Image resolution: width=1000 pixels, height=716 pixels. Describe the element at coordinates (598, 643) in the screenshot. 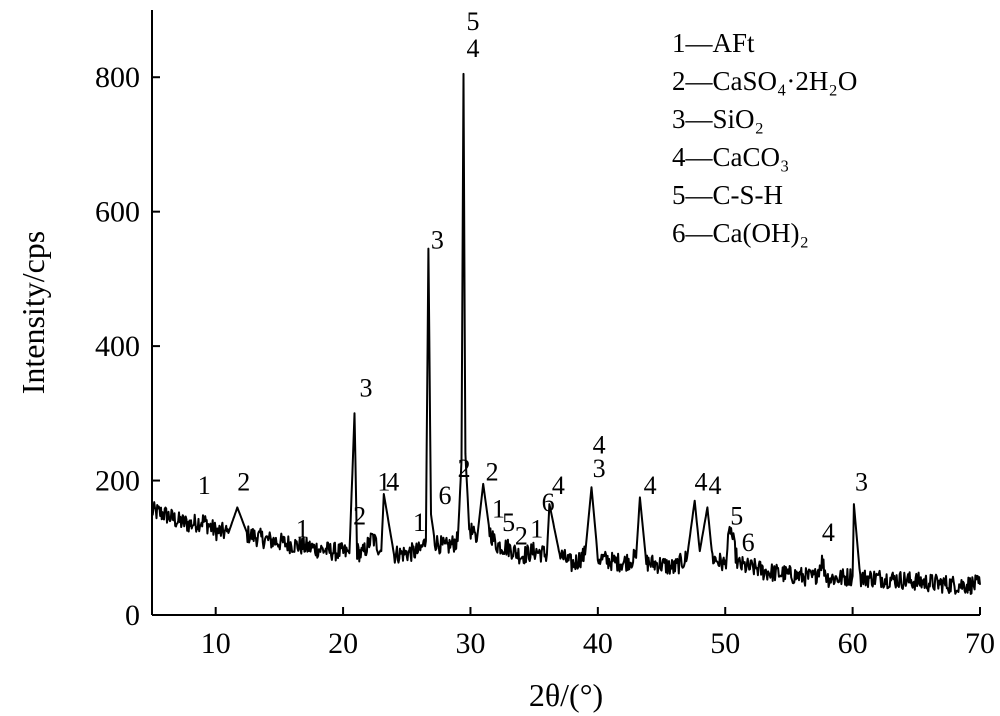

I see `x-tick-label: 40` at that location.